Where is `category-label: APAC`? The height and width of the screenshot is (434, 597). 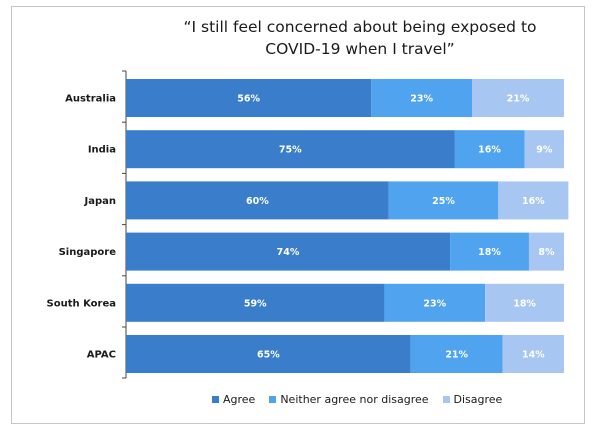
category-label: APAC is located at coordinates (101, 355).